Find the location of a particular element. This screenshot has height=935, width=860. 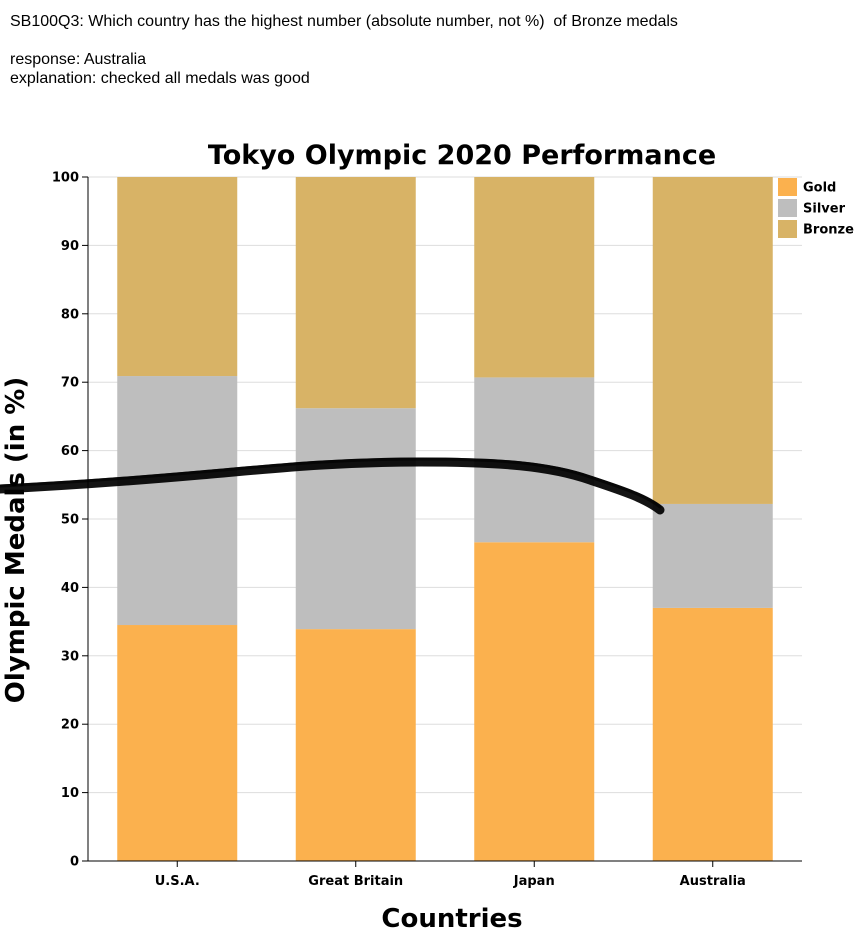

legend-swatch-bronze is located at coordinates (787, 229).